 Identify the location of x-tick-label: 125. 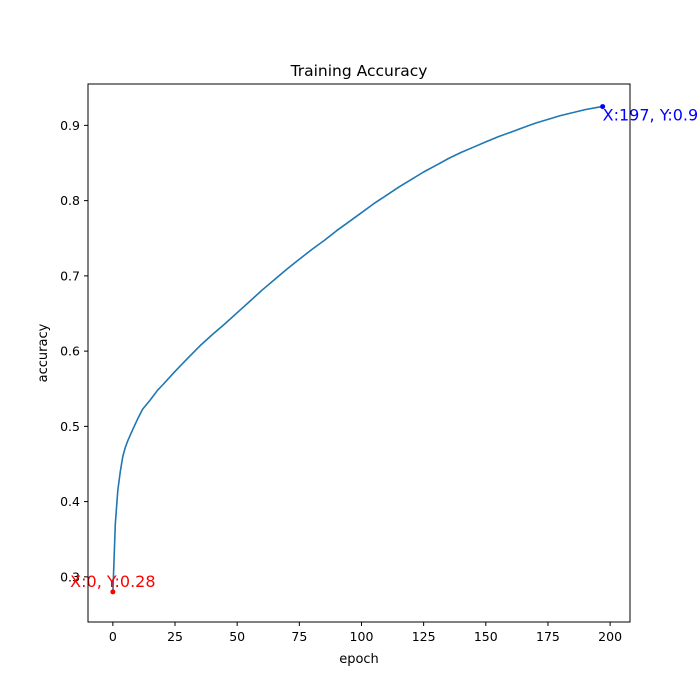
(424, 636).